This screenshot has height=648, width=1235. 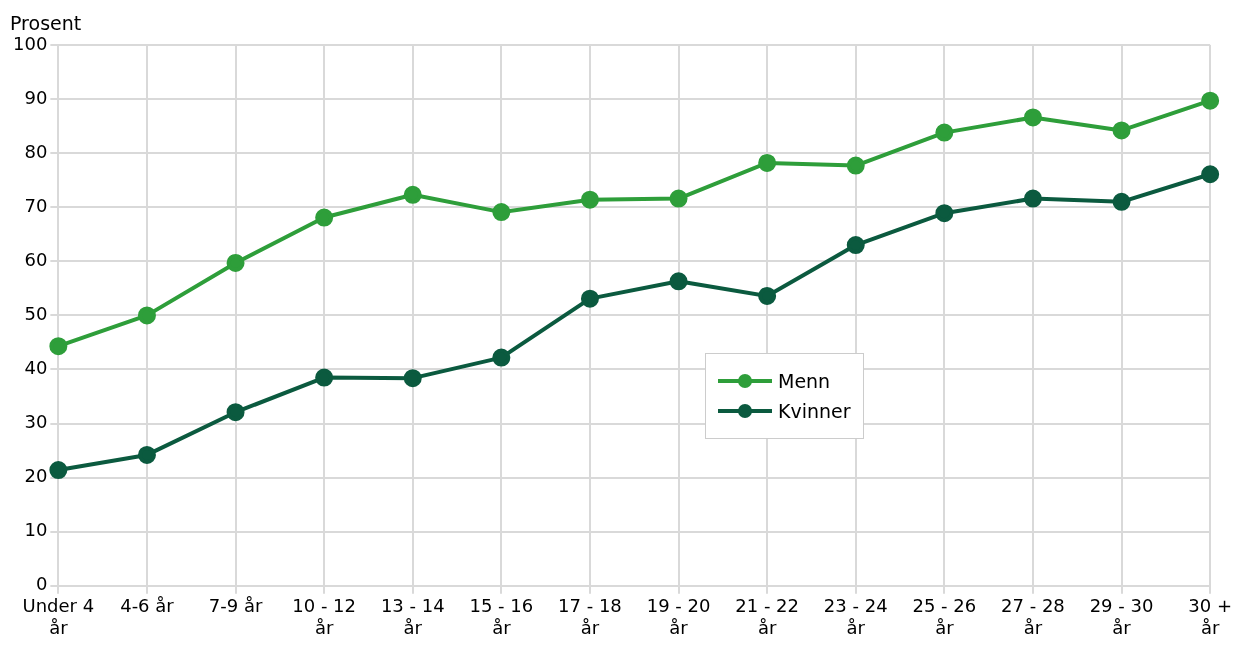 I want to click on x-tick-label: Under 4 år, so click(x=58, y=616).